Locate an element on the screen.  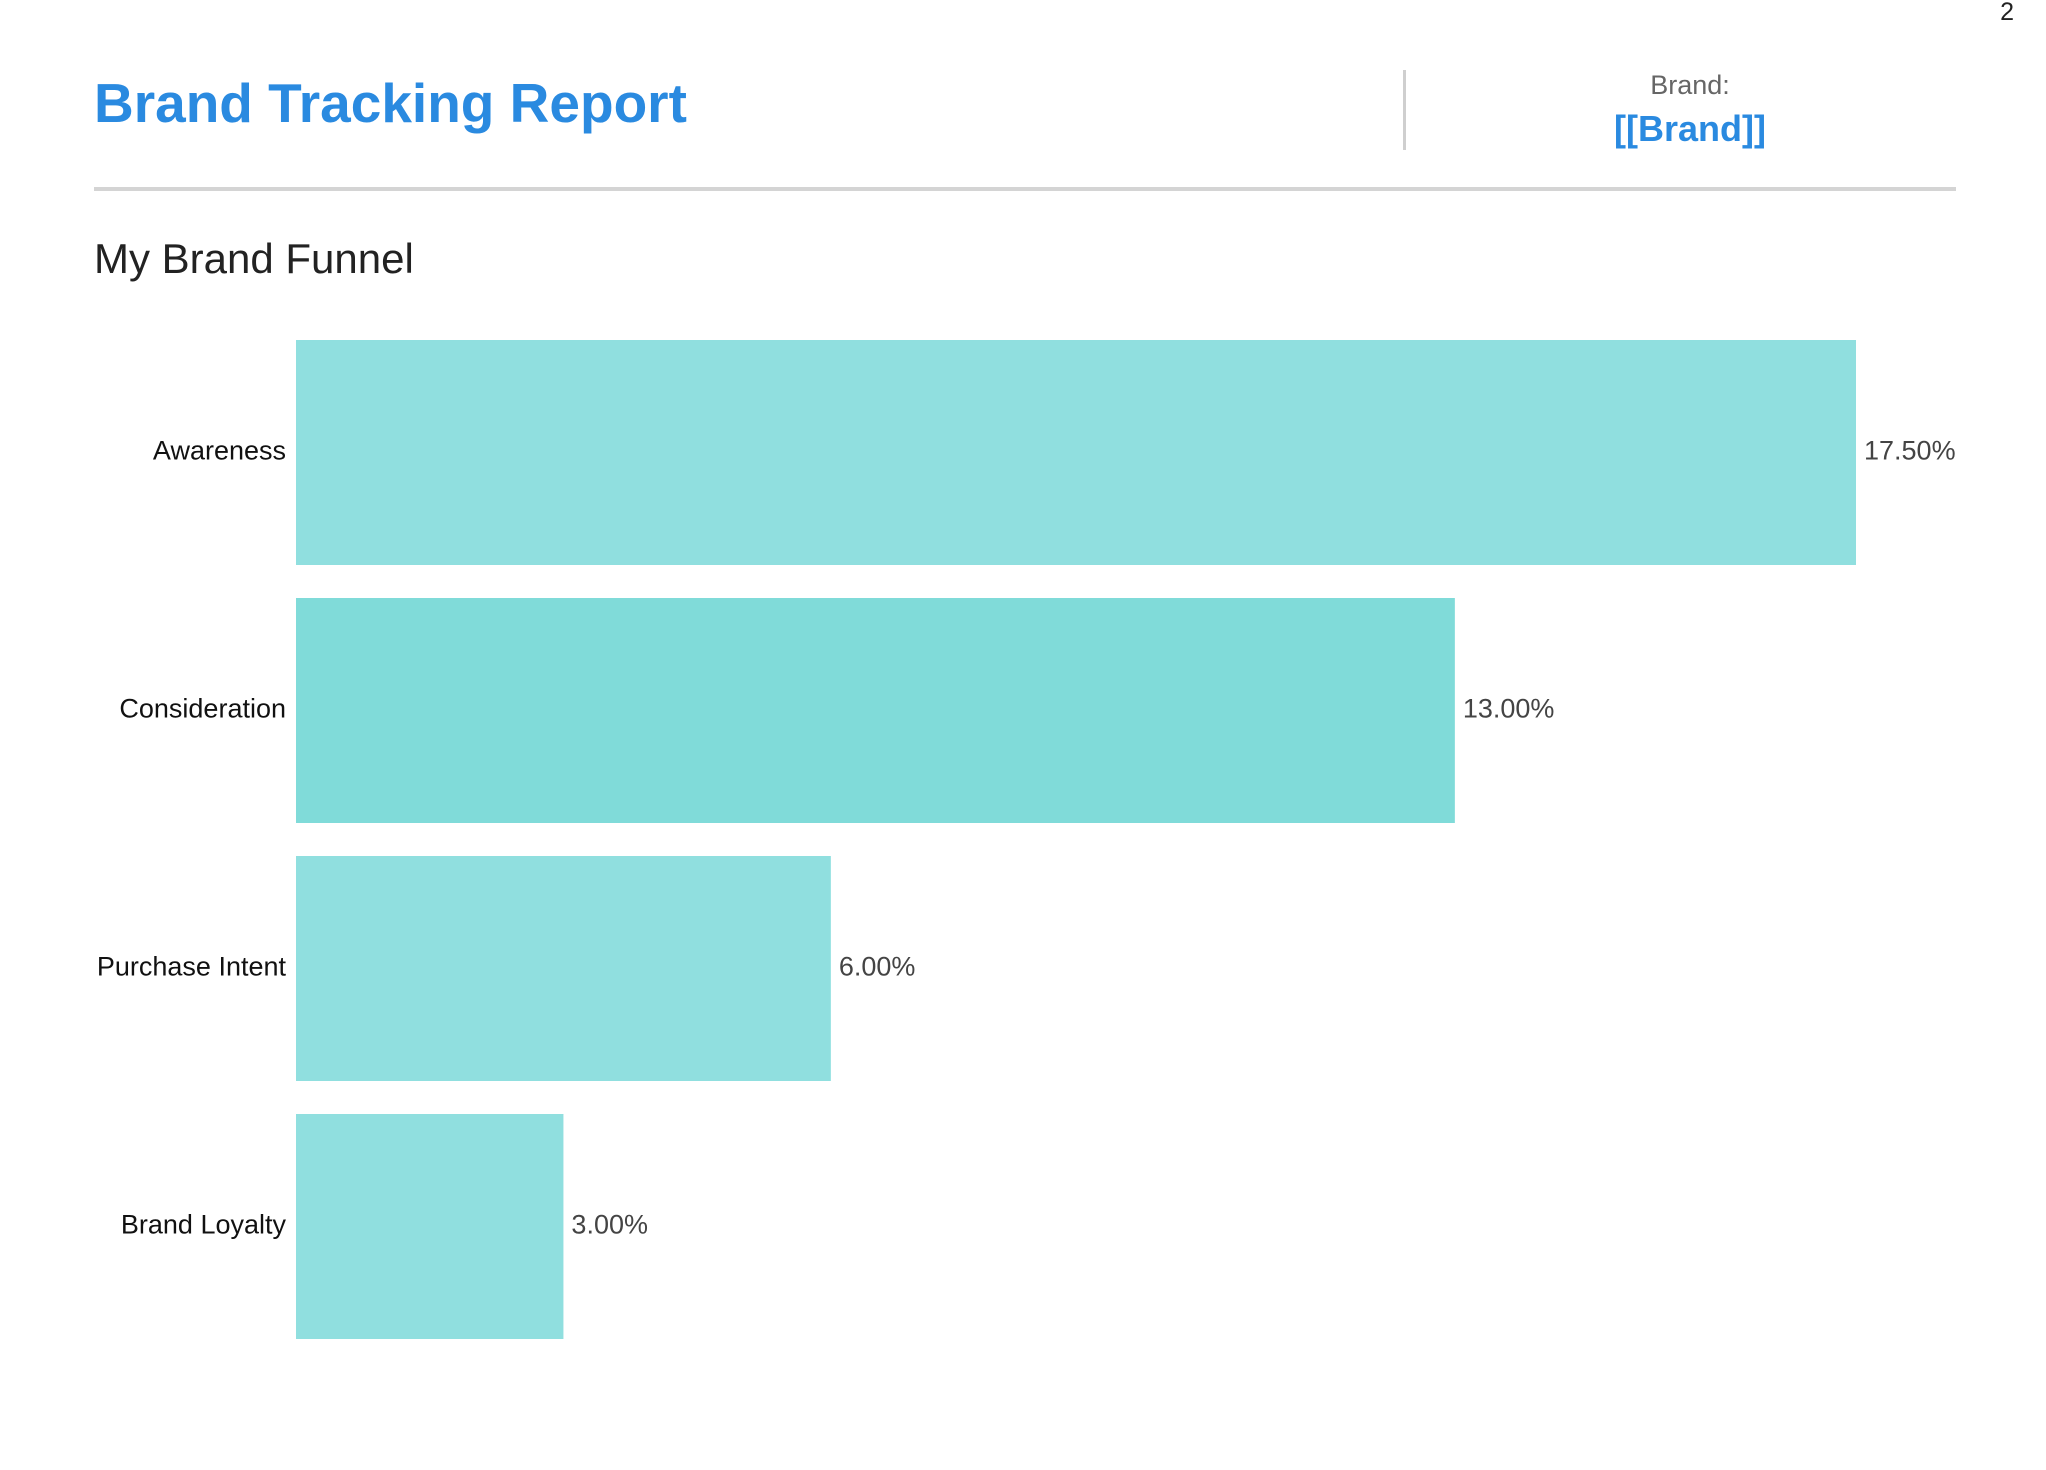
value-label-purchase-intent: 6.00% is located at coordinates (877, 967).